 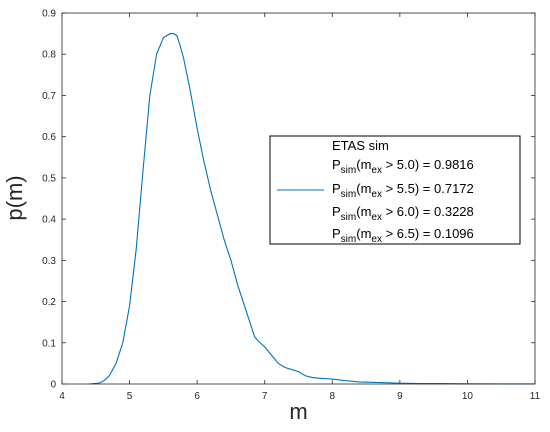 I want to click on legend-entry-1: Psim(mex > 5.0) = 0.9816, so click(x=403, y=166).